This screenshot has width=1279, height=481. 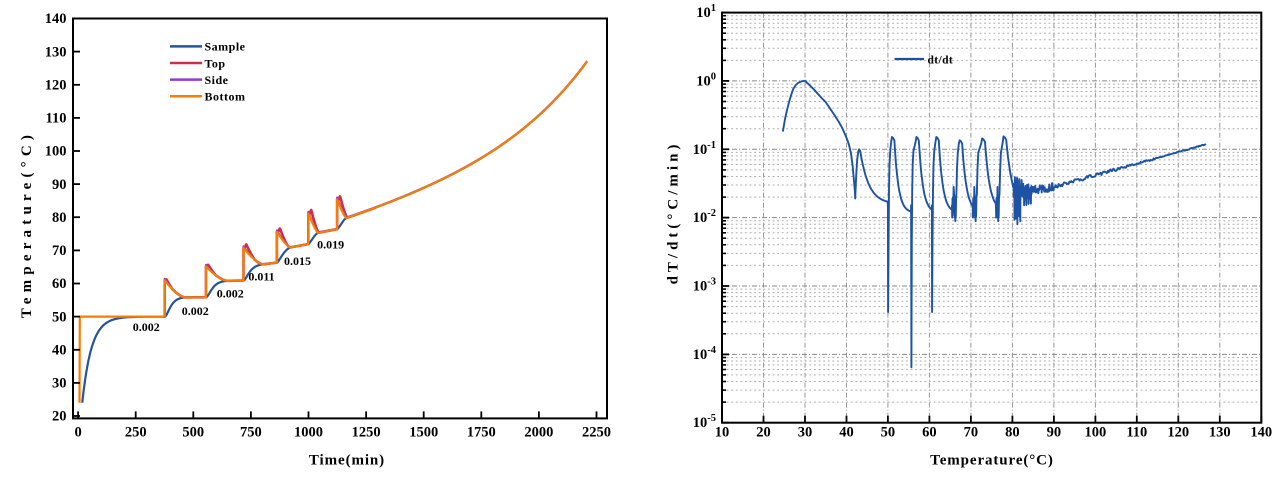 What do you see at coordinates (225, 47) in the screenshot?
I see `svg-text: Sample` at bounding box center [225, 47].